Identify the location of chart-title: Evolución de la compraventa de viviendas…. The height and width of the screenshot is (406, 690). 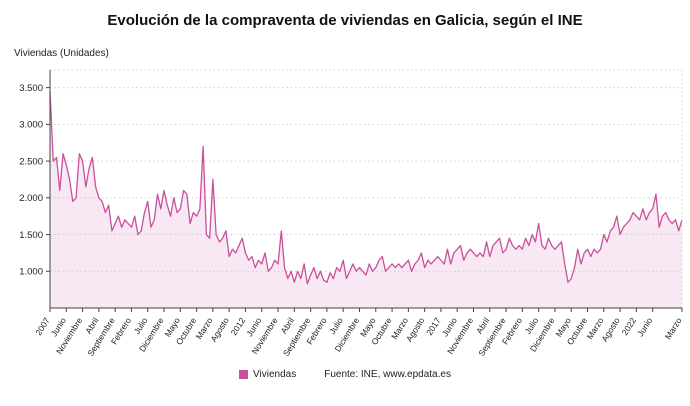
(345, 20).